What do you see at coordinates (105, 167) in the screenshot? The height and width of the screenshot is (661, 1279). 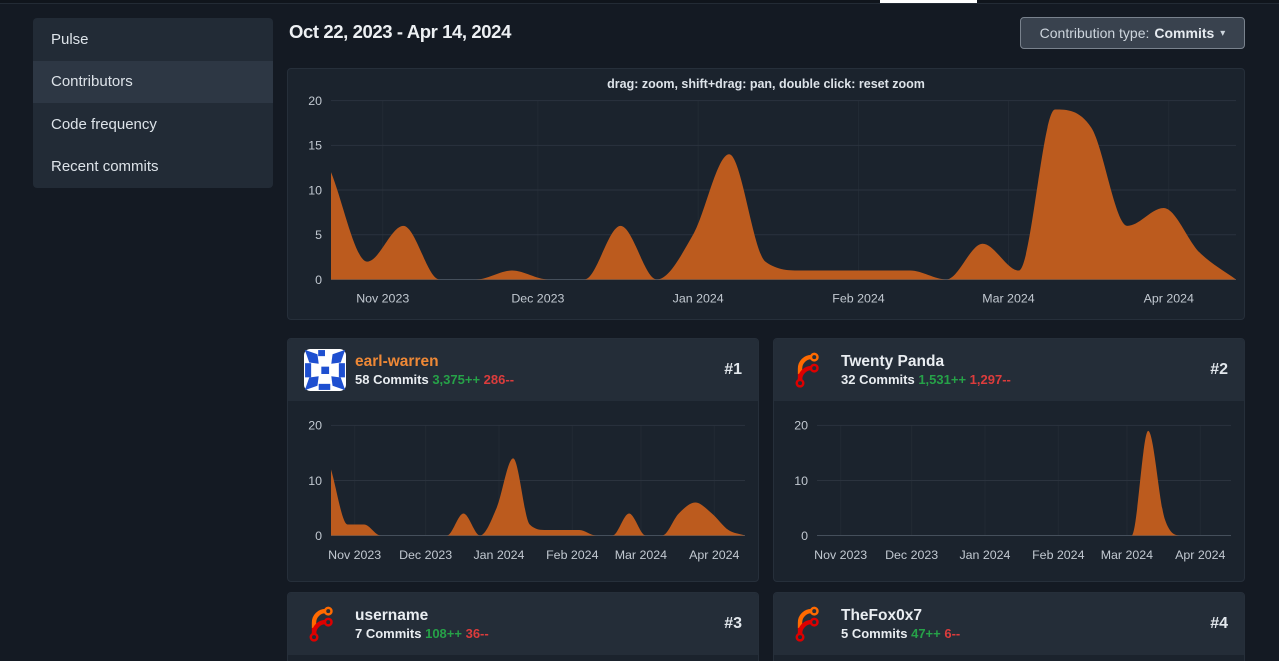 I see `sidebar-item-recent-commits: Recent commits` at bounding box center [105, 167].